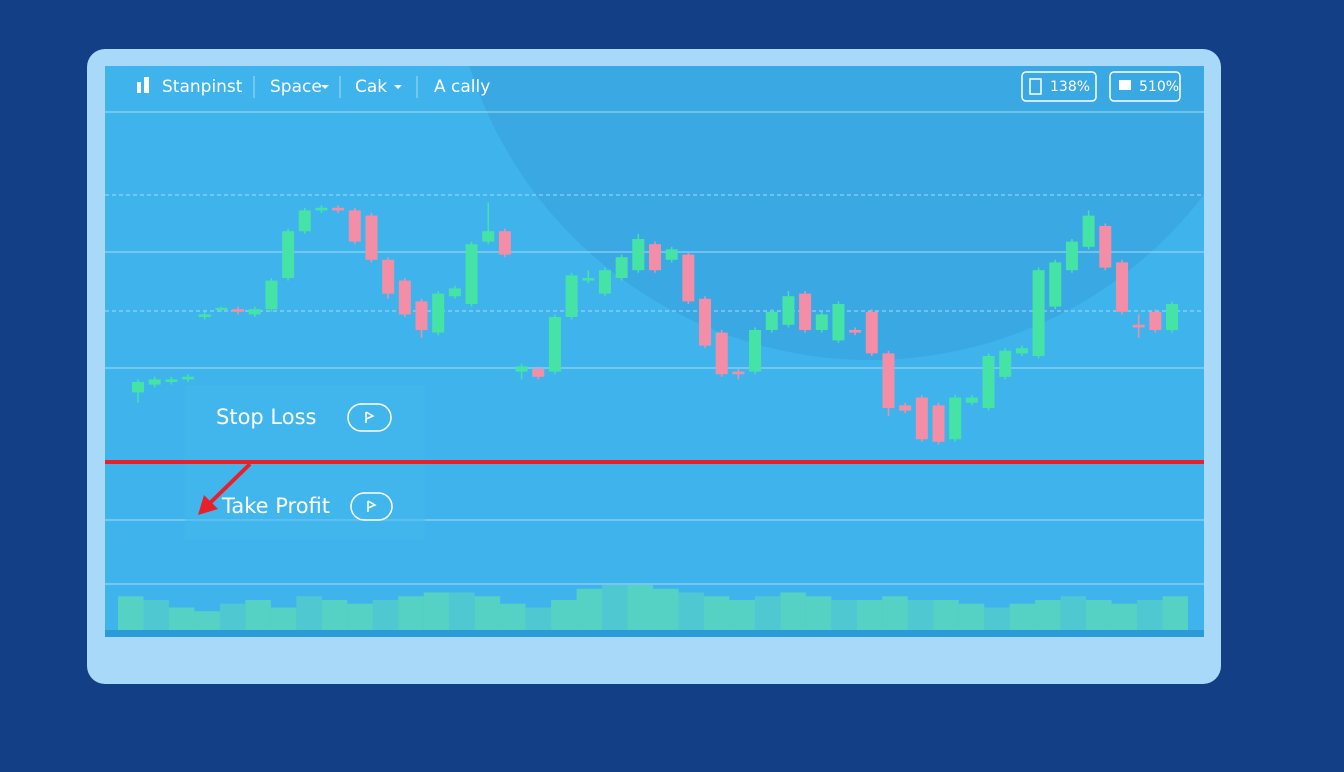 This screenshot has height=772, width=1344. Describe the element at coordinates (202, 87) in the screenshot. I see `menu-item: Stanpinst` at that location.